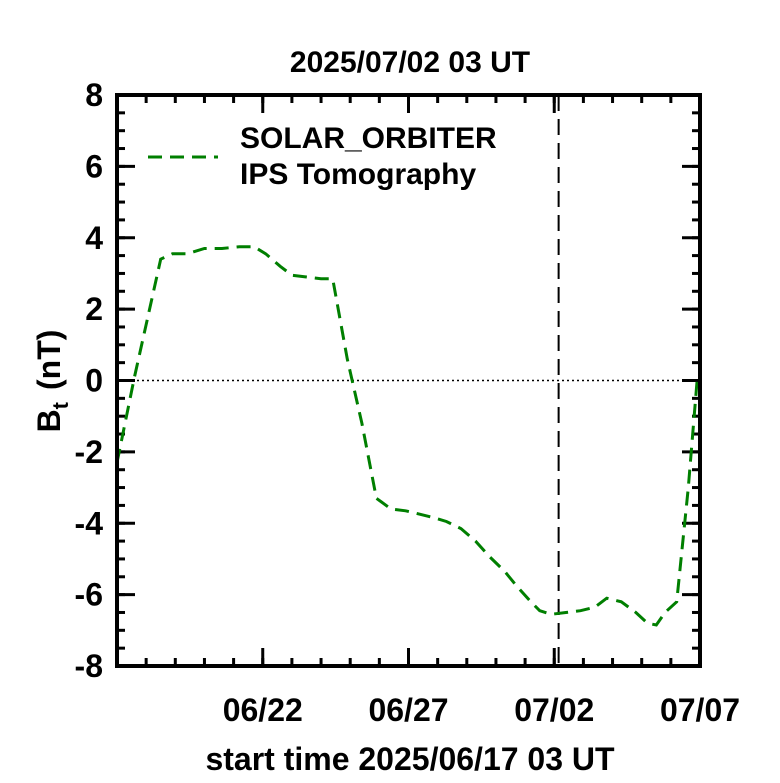  Describe the element at coordinates (368, 138) in the screenshot. I see `legend-label-line1: SOLAR_ORBITER` at that location.